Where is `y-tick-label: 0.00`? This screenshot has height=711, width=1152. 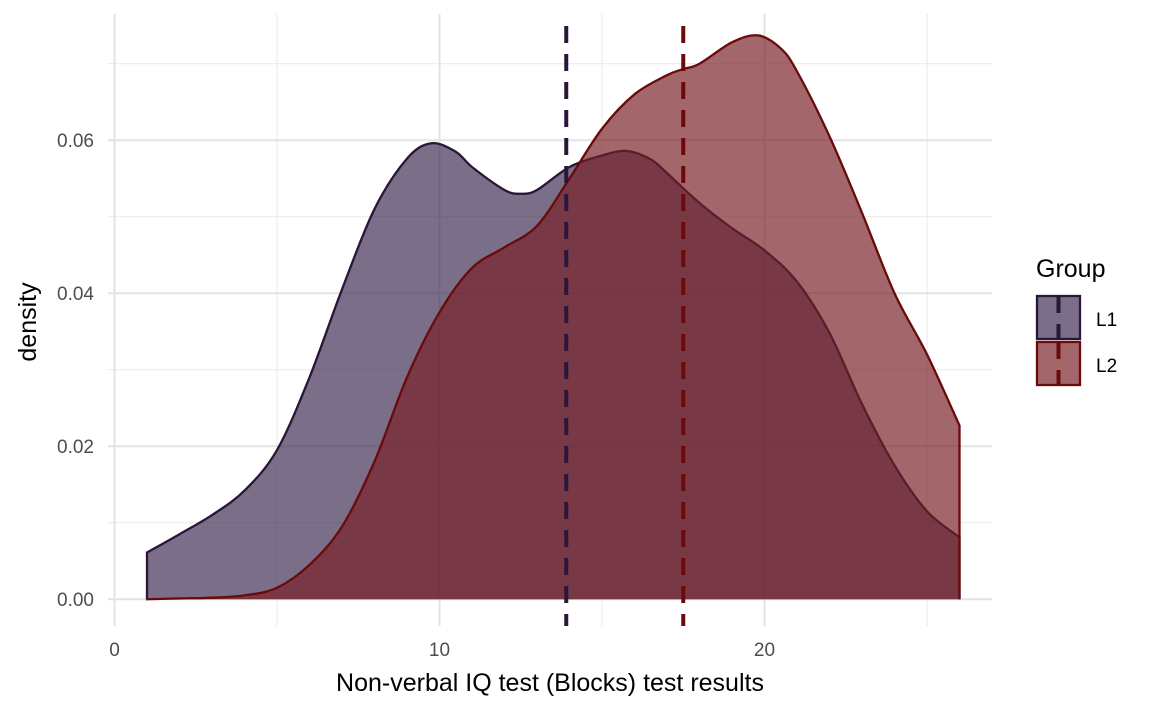
y-tick-label: 0.00 is located at coordinates (75, 600).